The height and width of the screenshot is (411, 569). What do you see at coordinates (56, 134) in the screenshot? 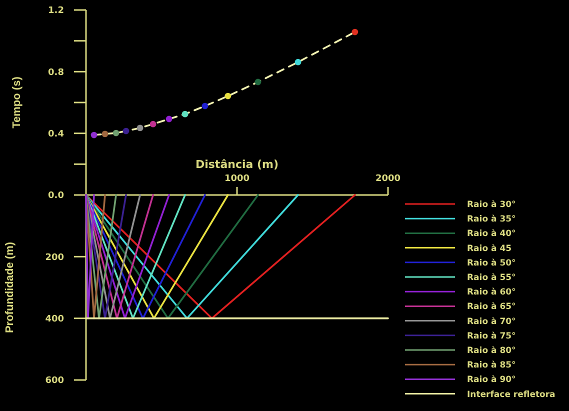
I see `y-tick-label: 0.4` at bounding box center [56, 134].